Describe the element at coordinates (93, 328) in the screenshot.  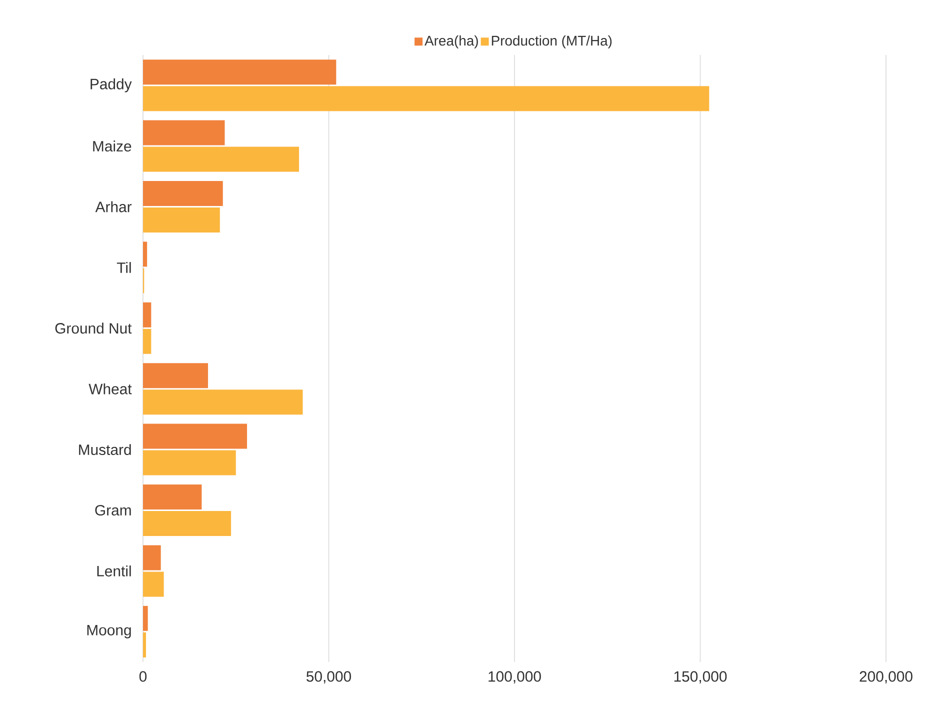
I see `y-tick-label: Ground Nut` at that location.